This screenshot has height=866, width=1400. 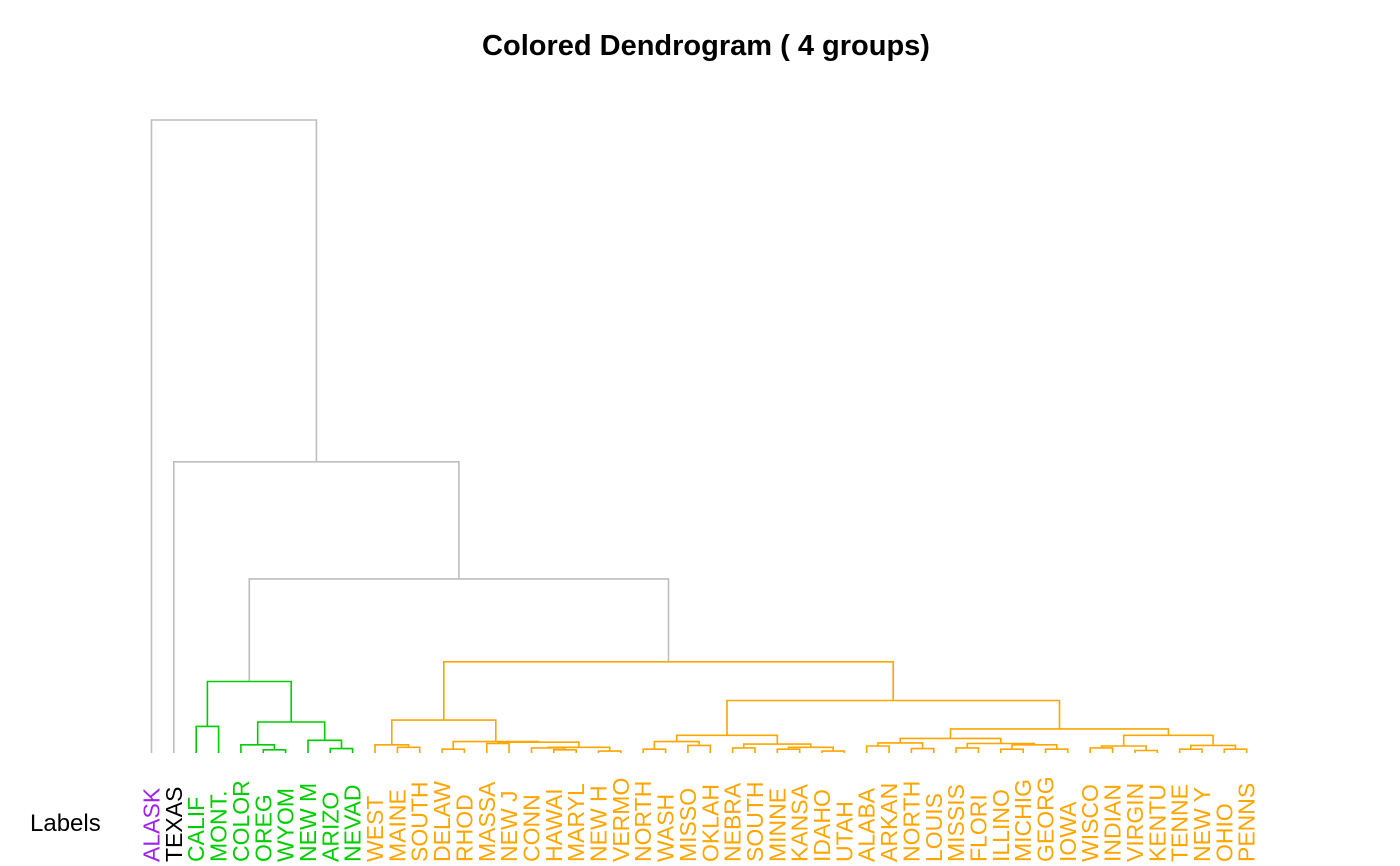 I want to click on leaf-label-49: PENNS, so click(x=1247, y=822).